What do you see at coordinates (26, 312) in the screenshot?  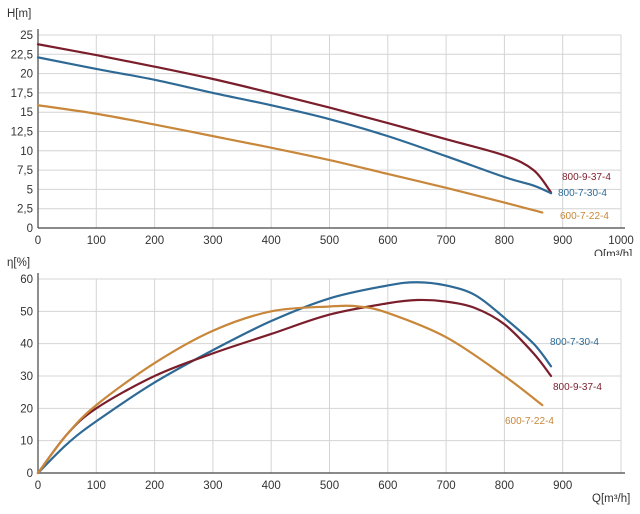 I see `y-tick-label: 50` at bounding box center [26, 312].